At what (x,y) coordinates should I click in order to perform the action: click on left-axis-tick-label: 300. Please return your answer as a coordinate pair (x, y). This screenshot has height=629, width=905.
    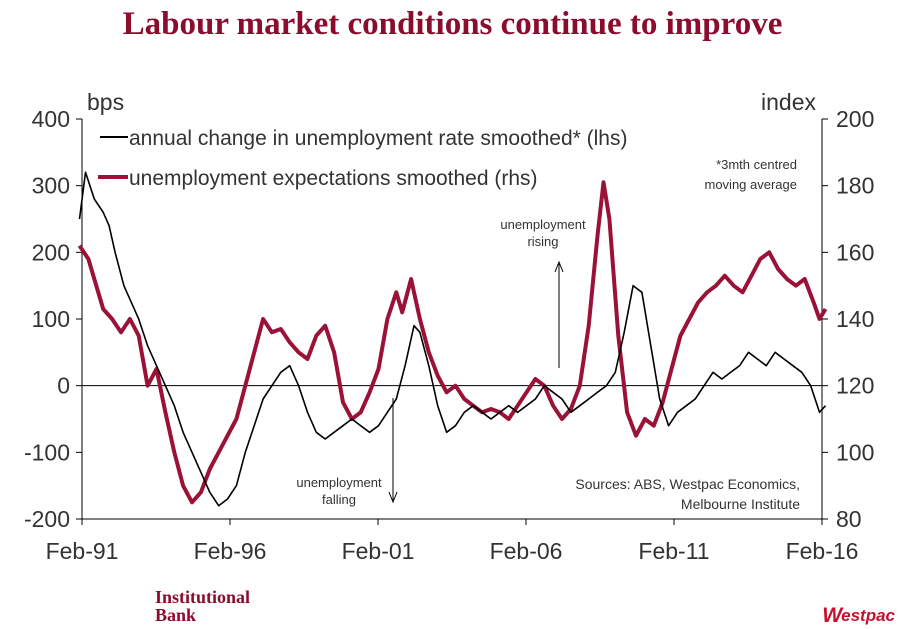
    Looking at the image, I should click on (51, 186).